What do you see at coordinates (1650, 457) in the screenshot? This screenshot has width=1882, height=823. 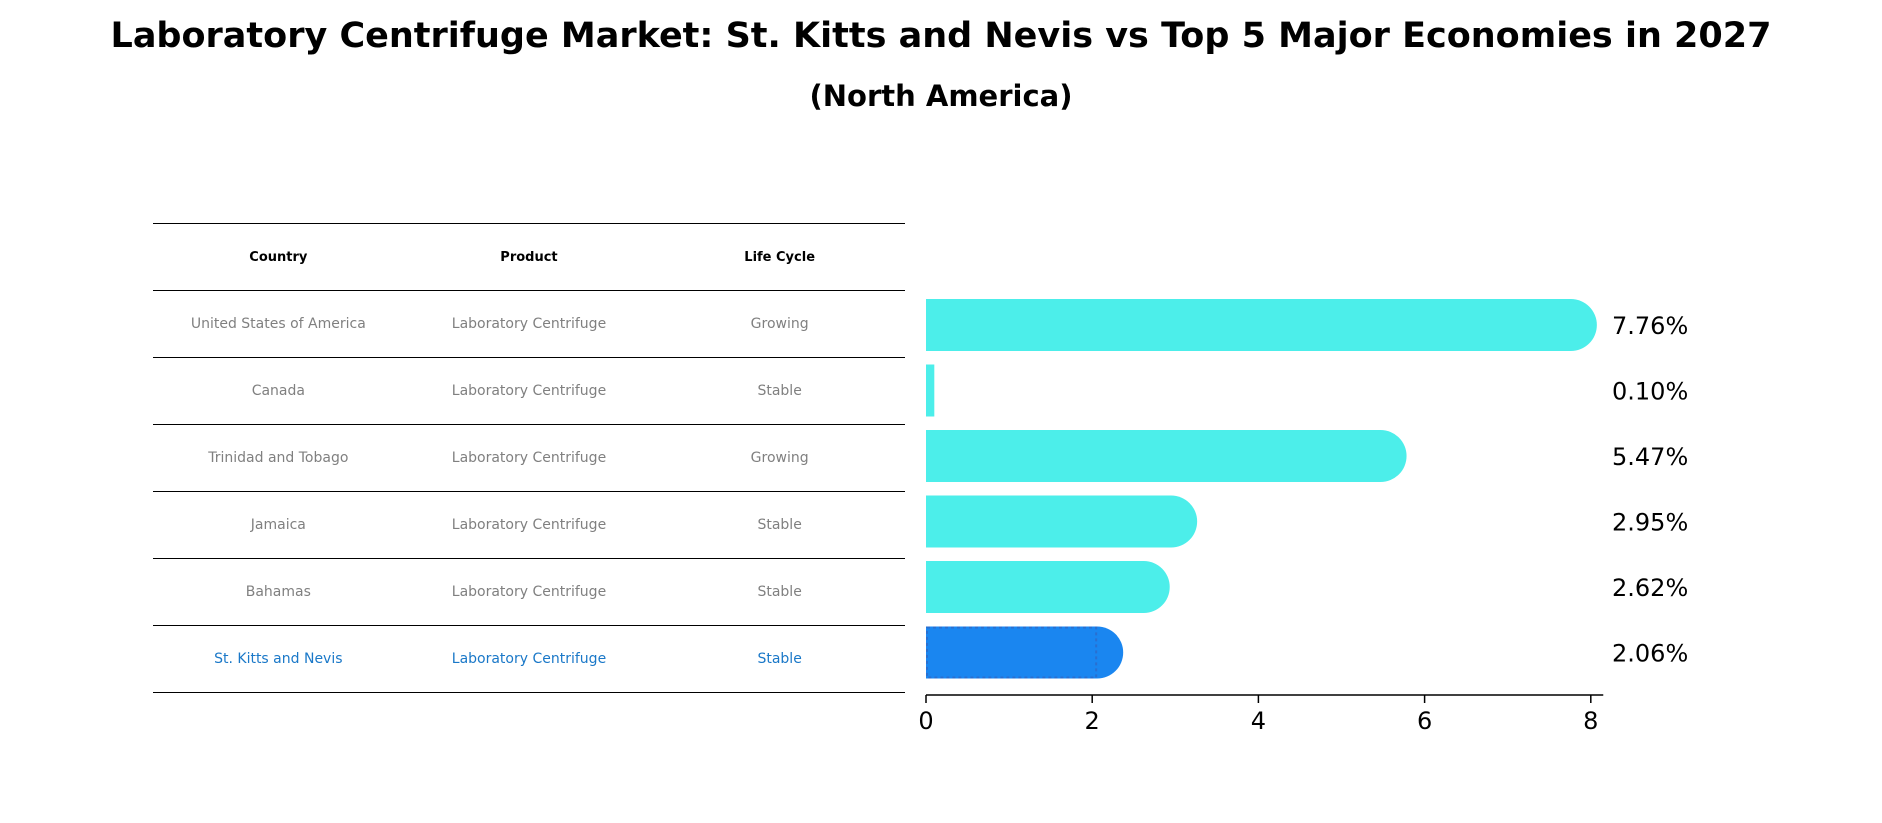 I see `bar-value-label: 5.47%` at bounding box center [1650, 457].